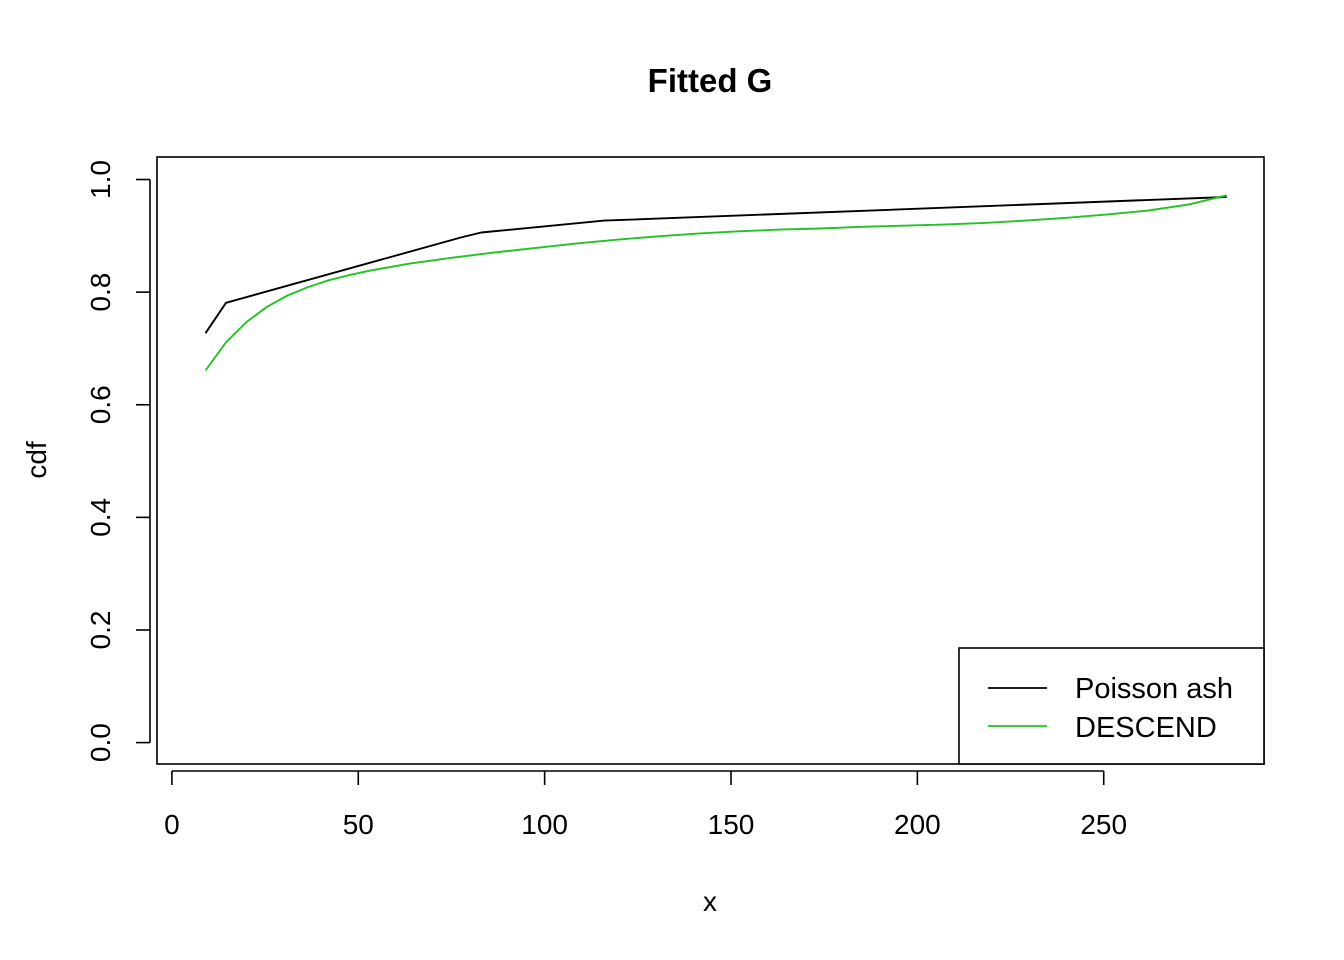 This screenshot has width=1344, height=960. I want to click on legend-label-descend: DESCEND, so click(1146, 728).